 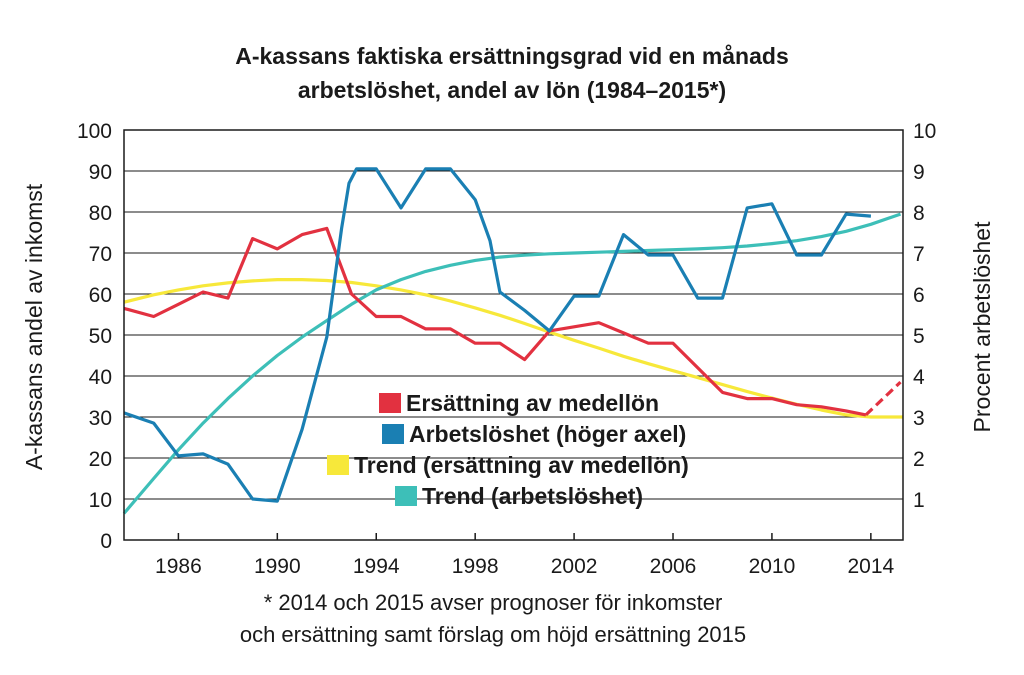 What do you see at coordinates (919, 254) in the screenshot?
I see `right-tick-label: 7` at bounding box center [919, 254].